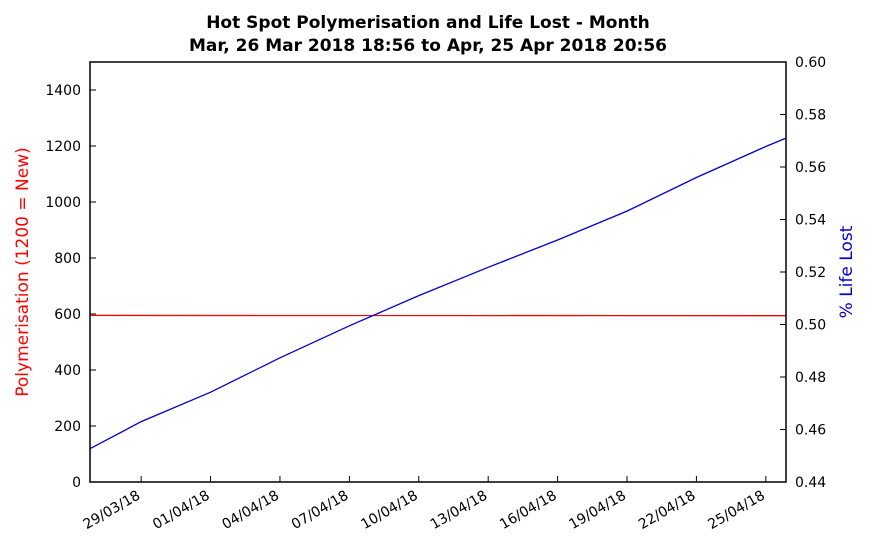 This screenshot has height=551, width=872. Describe the element at coordinates (320, 510) in the screenshot. I see `x-tick-label: 07/04/18` at that location.